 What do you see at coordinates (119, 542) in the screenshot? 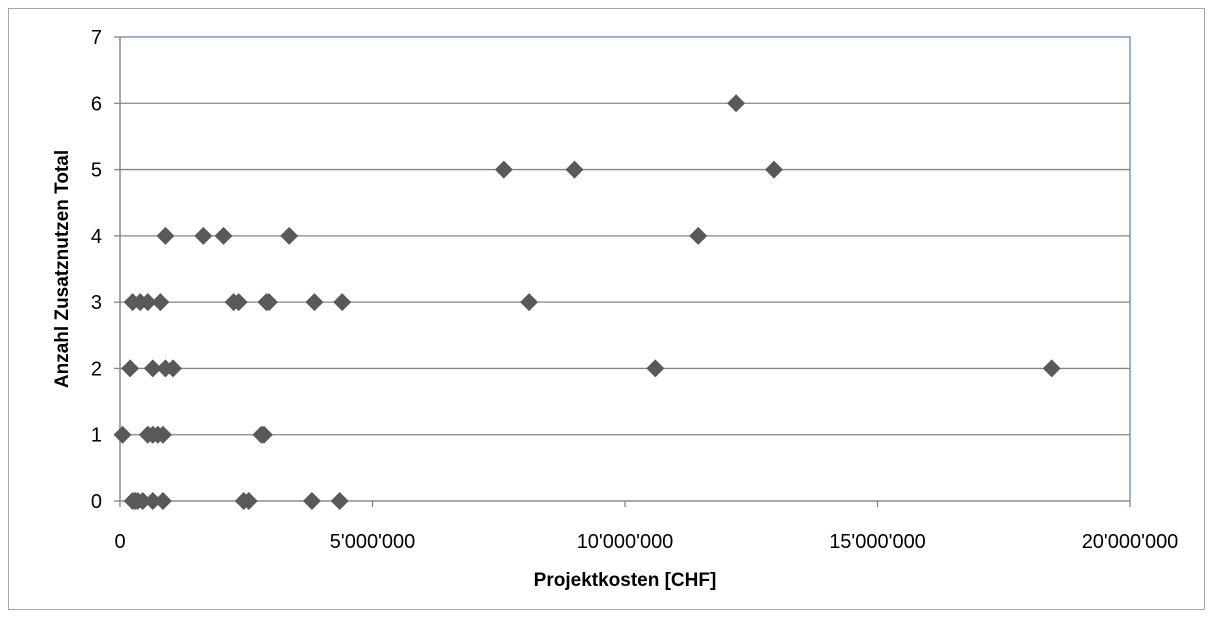
I see `x-tick-label: 0` at bounding box center [119, 542].